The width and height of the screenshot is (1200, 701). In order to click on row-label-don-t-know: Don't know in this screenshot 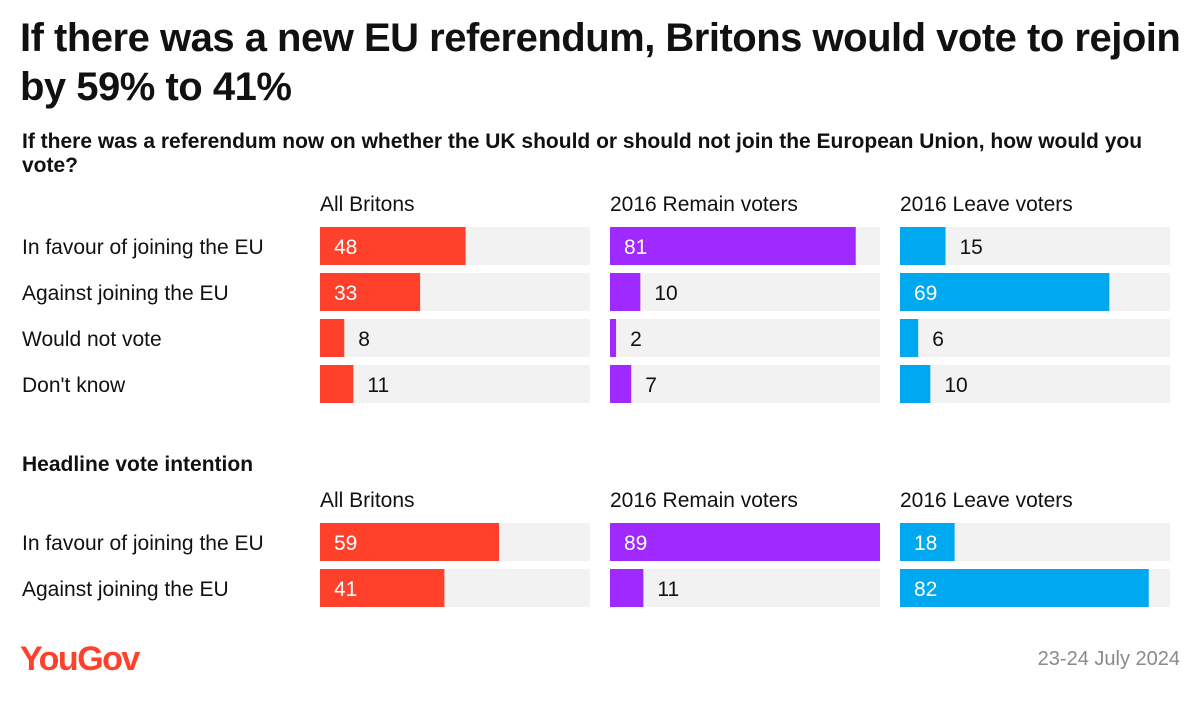, I will do `click(74, 385)`.